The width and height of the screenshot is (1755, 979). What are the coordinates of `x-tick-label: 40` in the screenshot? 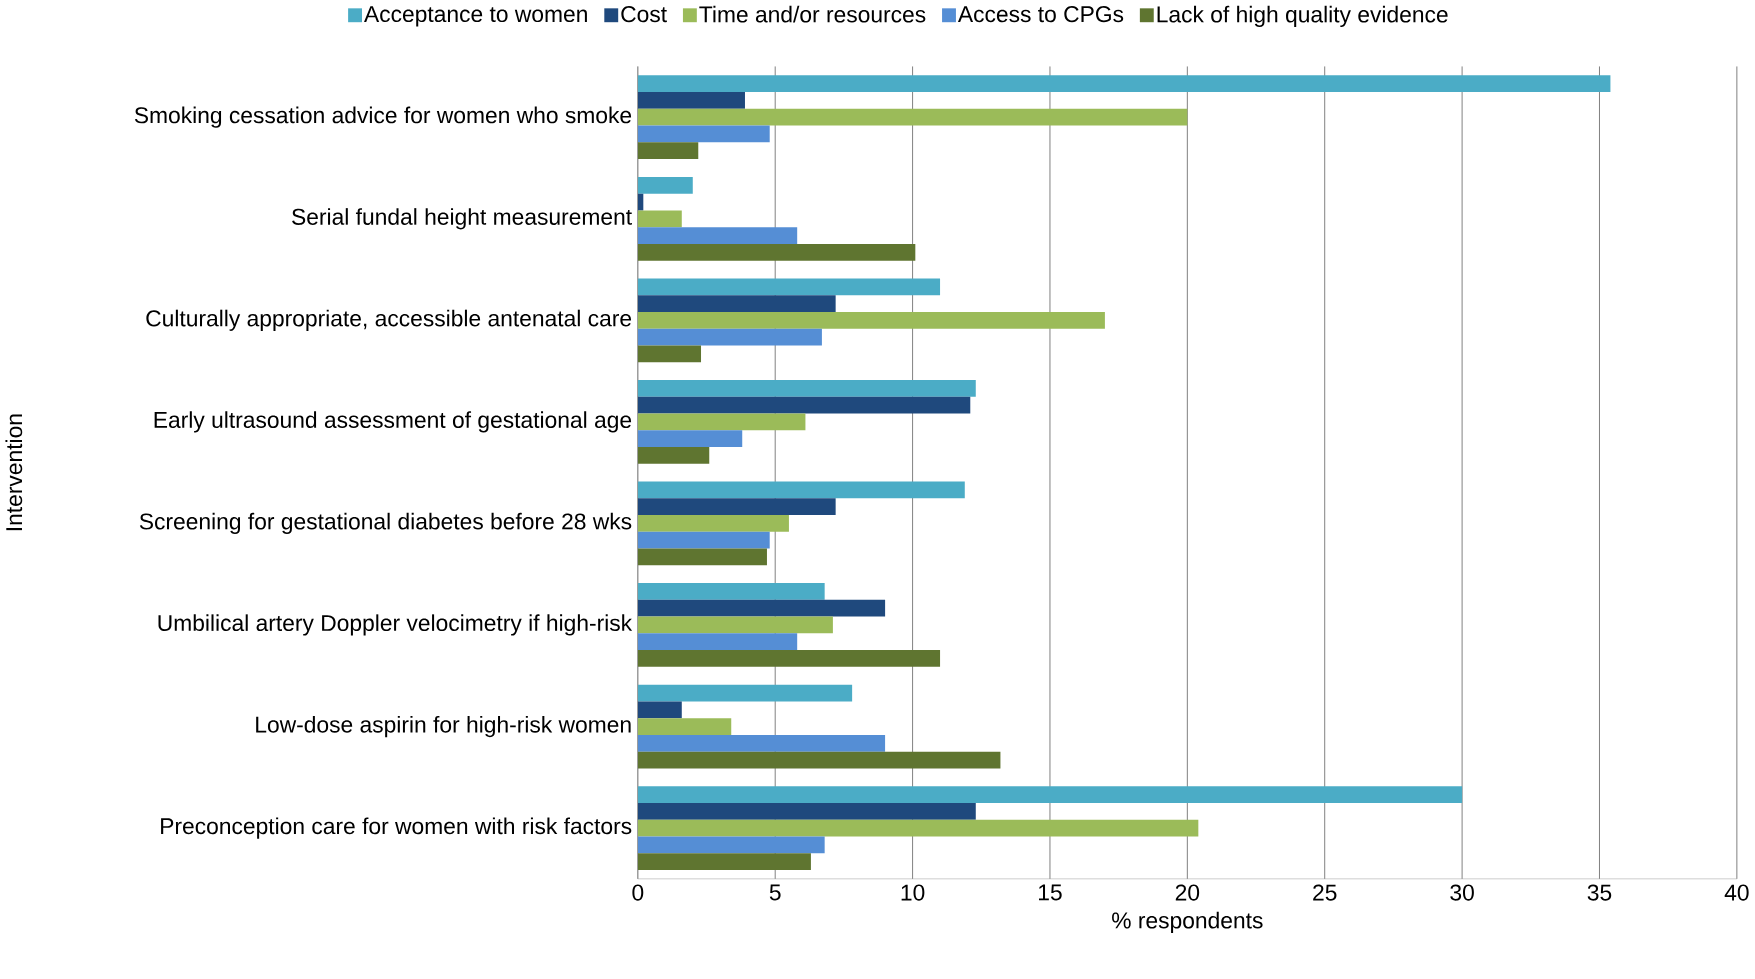 It's located at (1736, 892).